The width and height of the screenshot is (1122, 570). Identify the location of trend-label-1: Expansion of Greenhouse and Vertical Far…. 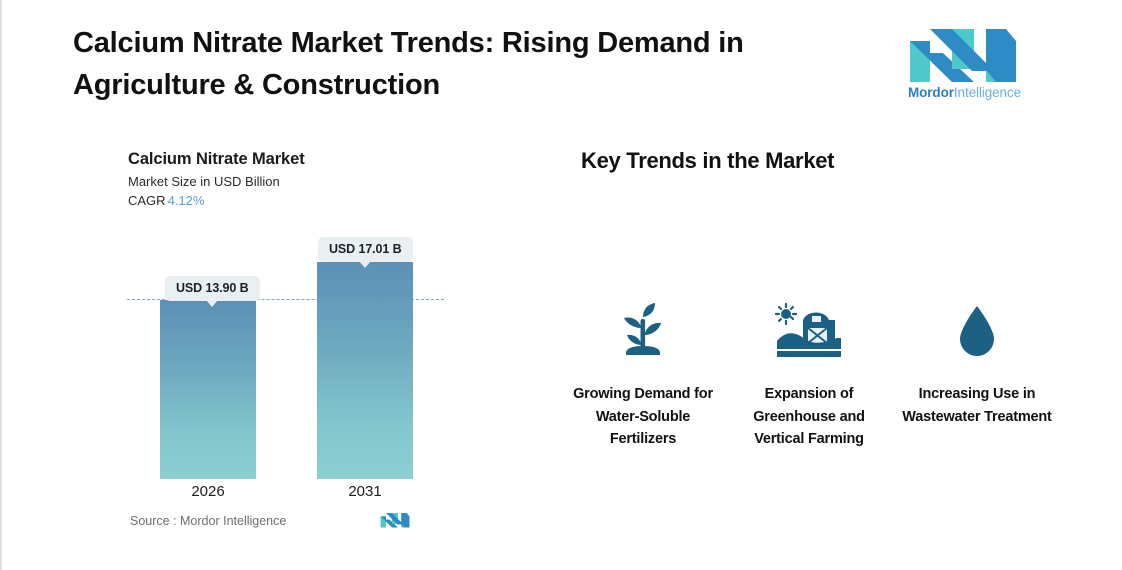
(809, 416).